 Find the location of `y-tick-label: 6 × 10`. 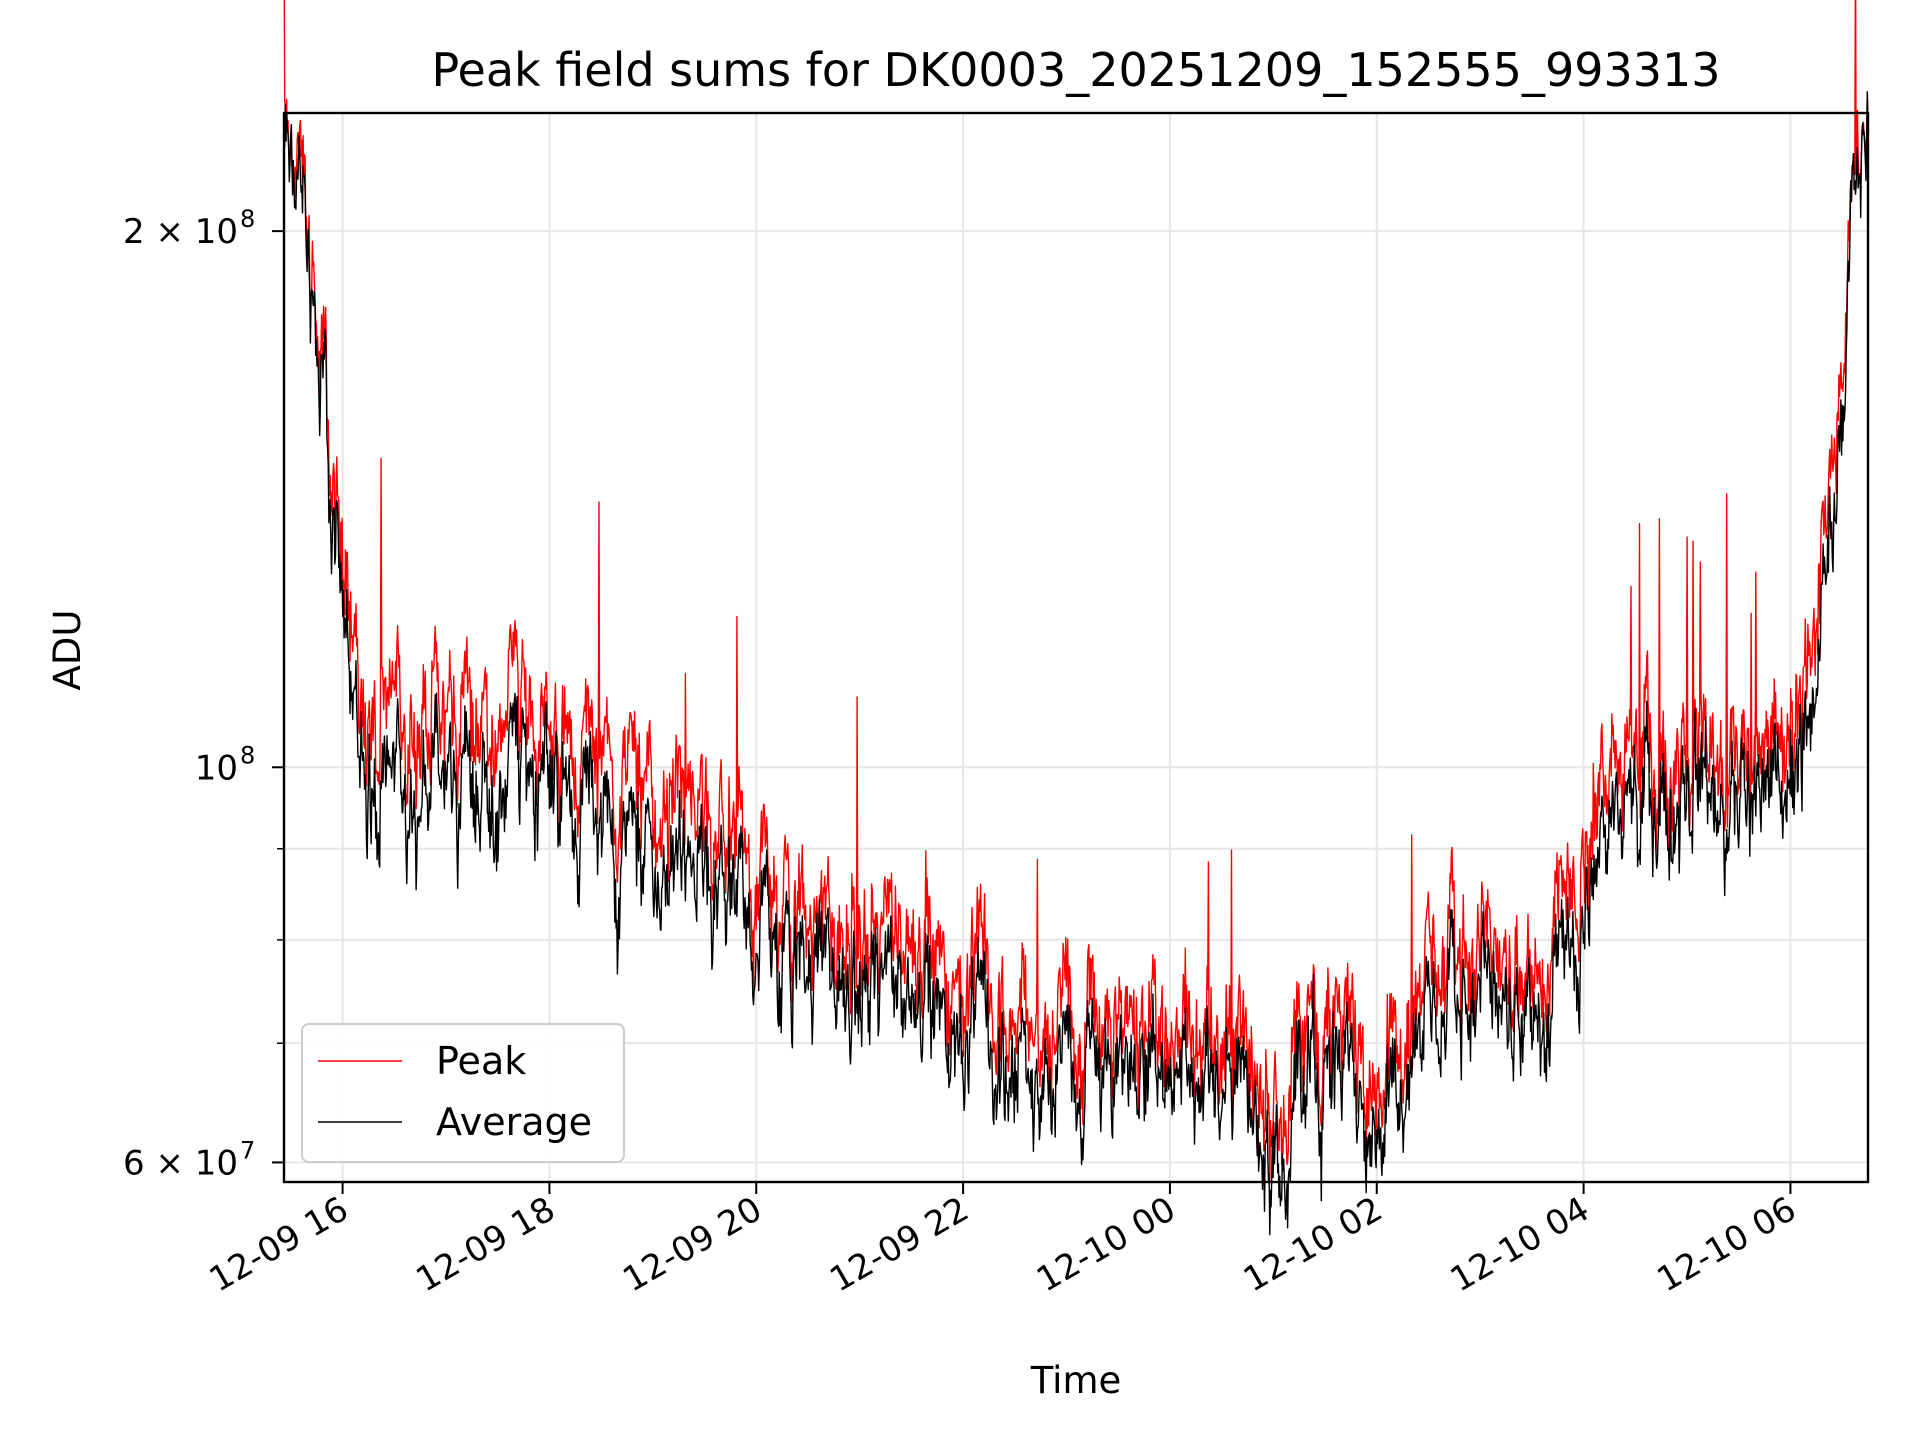

y-tick-label: 6 × 10 is located at coordinates (180, 1163).